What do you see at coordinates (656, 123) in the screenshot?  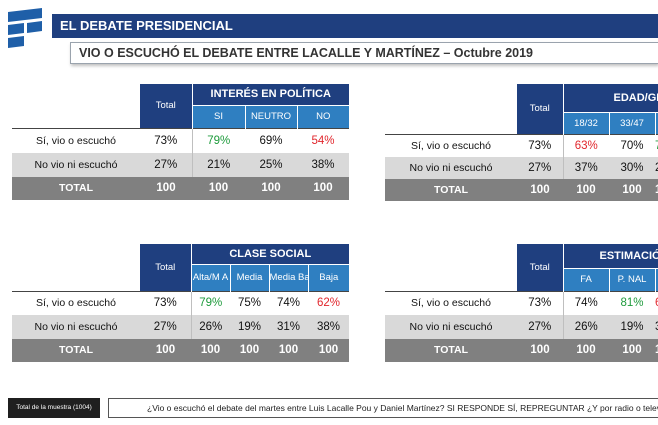 I see `col-header: 48` at bounding box center [656, 123].